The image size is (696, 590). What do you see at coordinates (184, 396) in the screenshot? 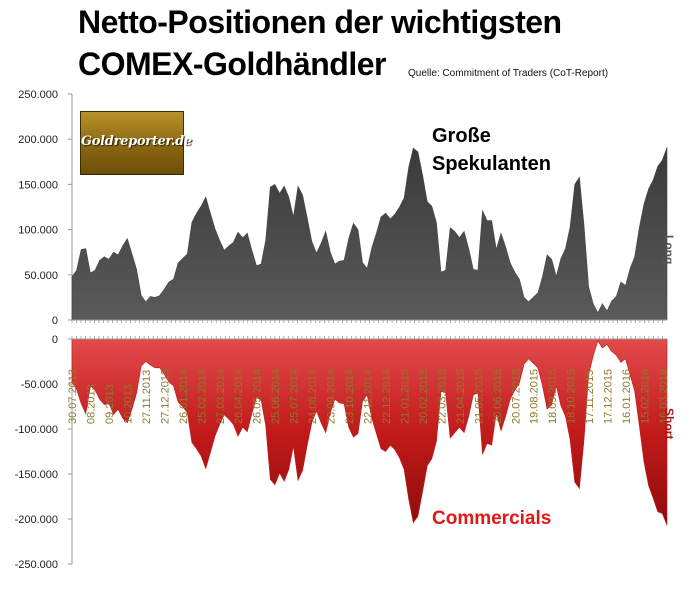
I see `date-label: 26.01.2014` at bounding box center [184, 396].